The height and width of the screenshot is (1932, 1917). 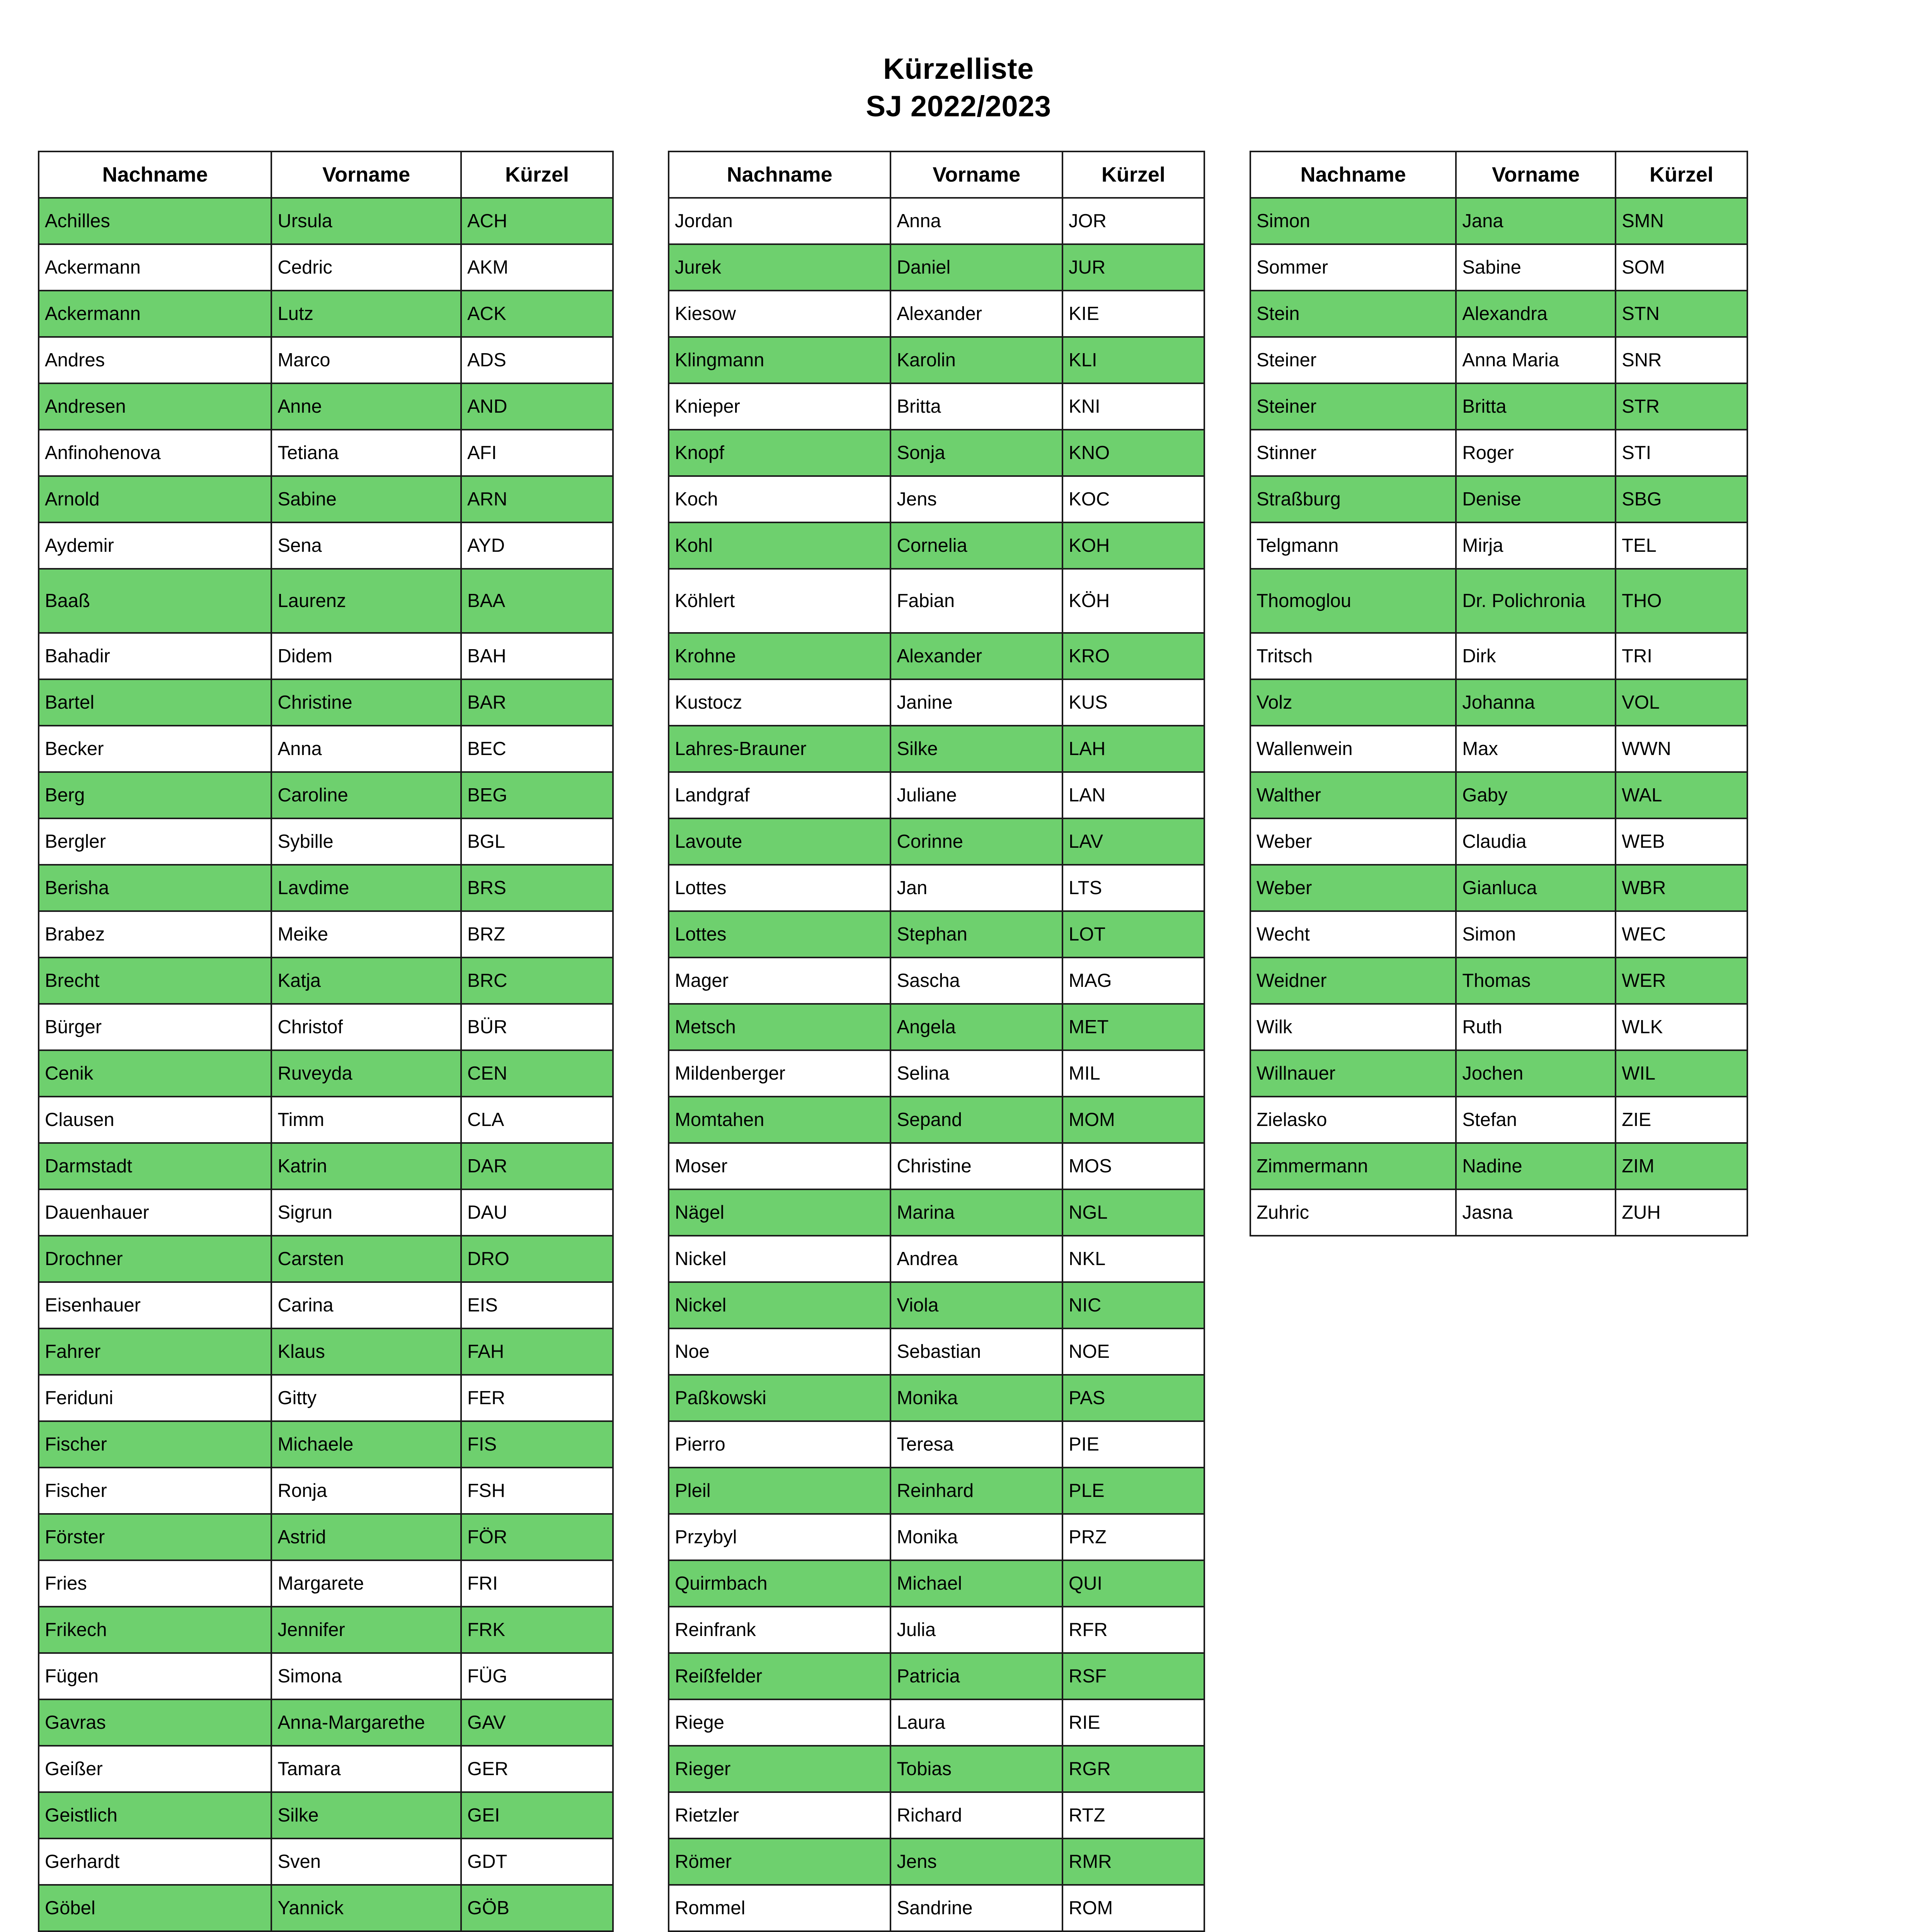 What do you see at coordinates (1681, 314) in the screenshot?
I see `cell-kuerzel: STN` at bounding box center [1681, 314].